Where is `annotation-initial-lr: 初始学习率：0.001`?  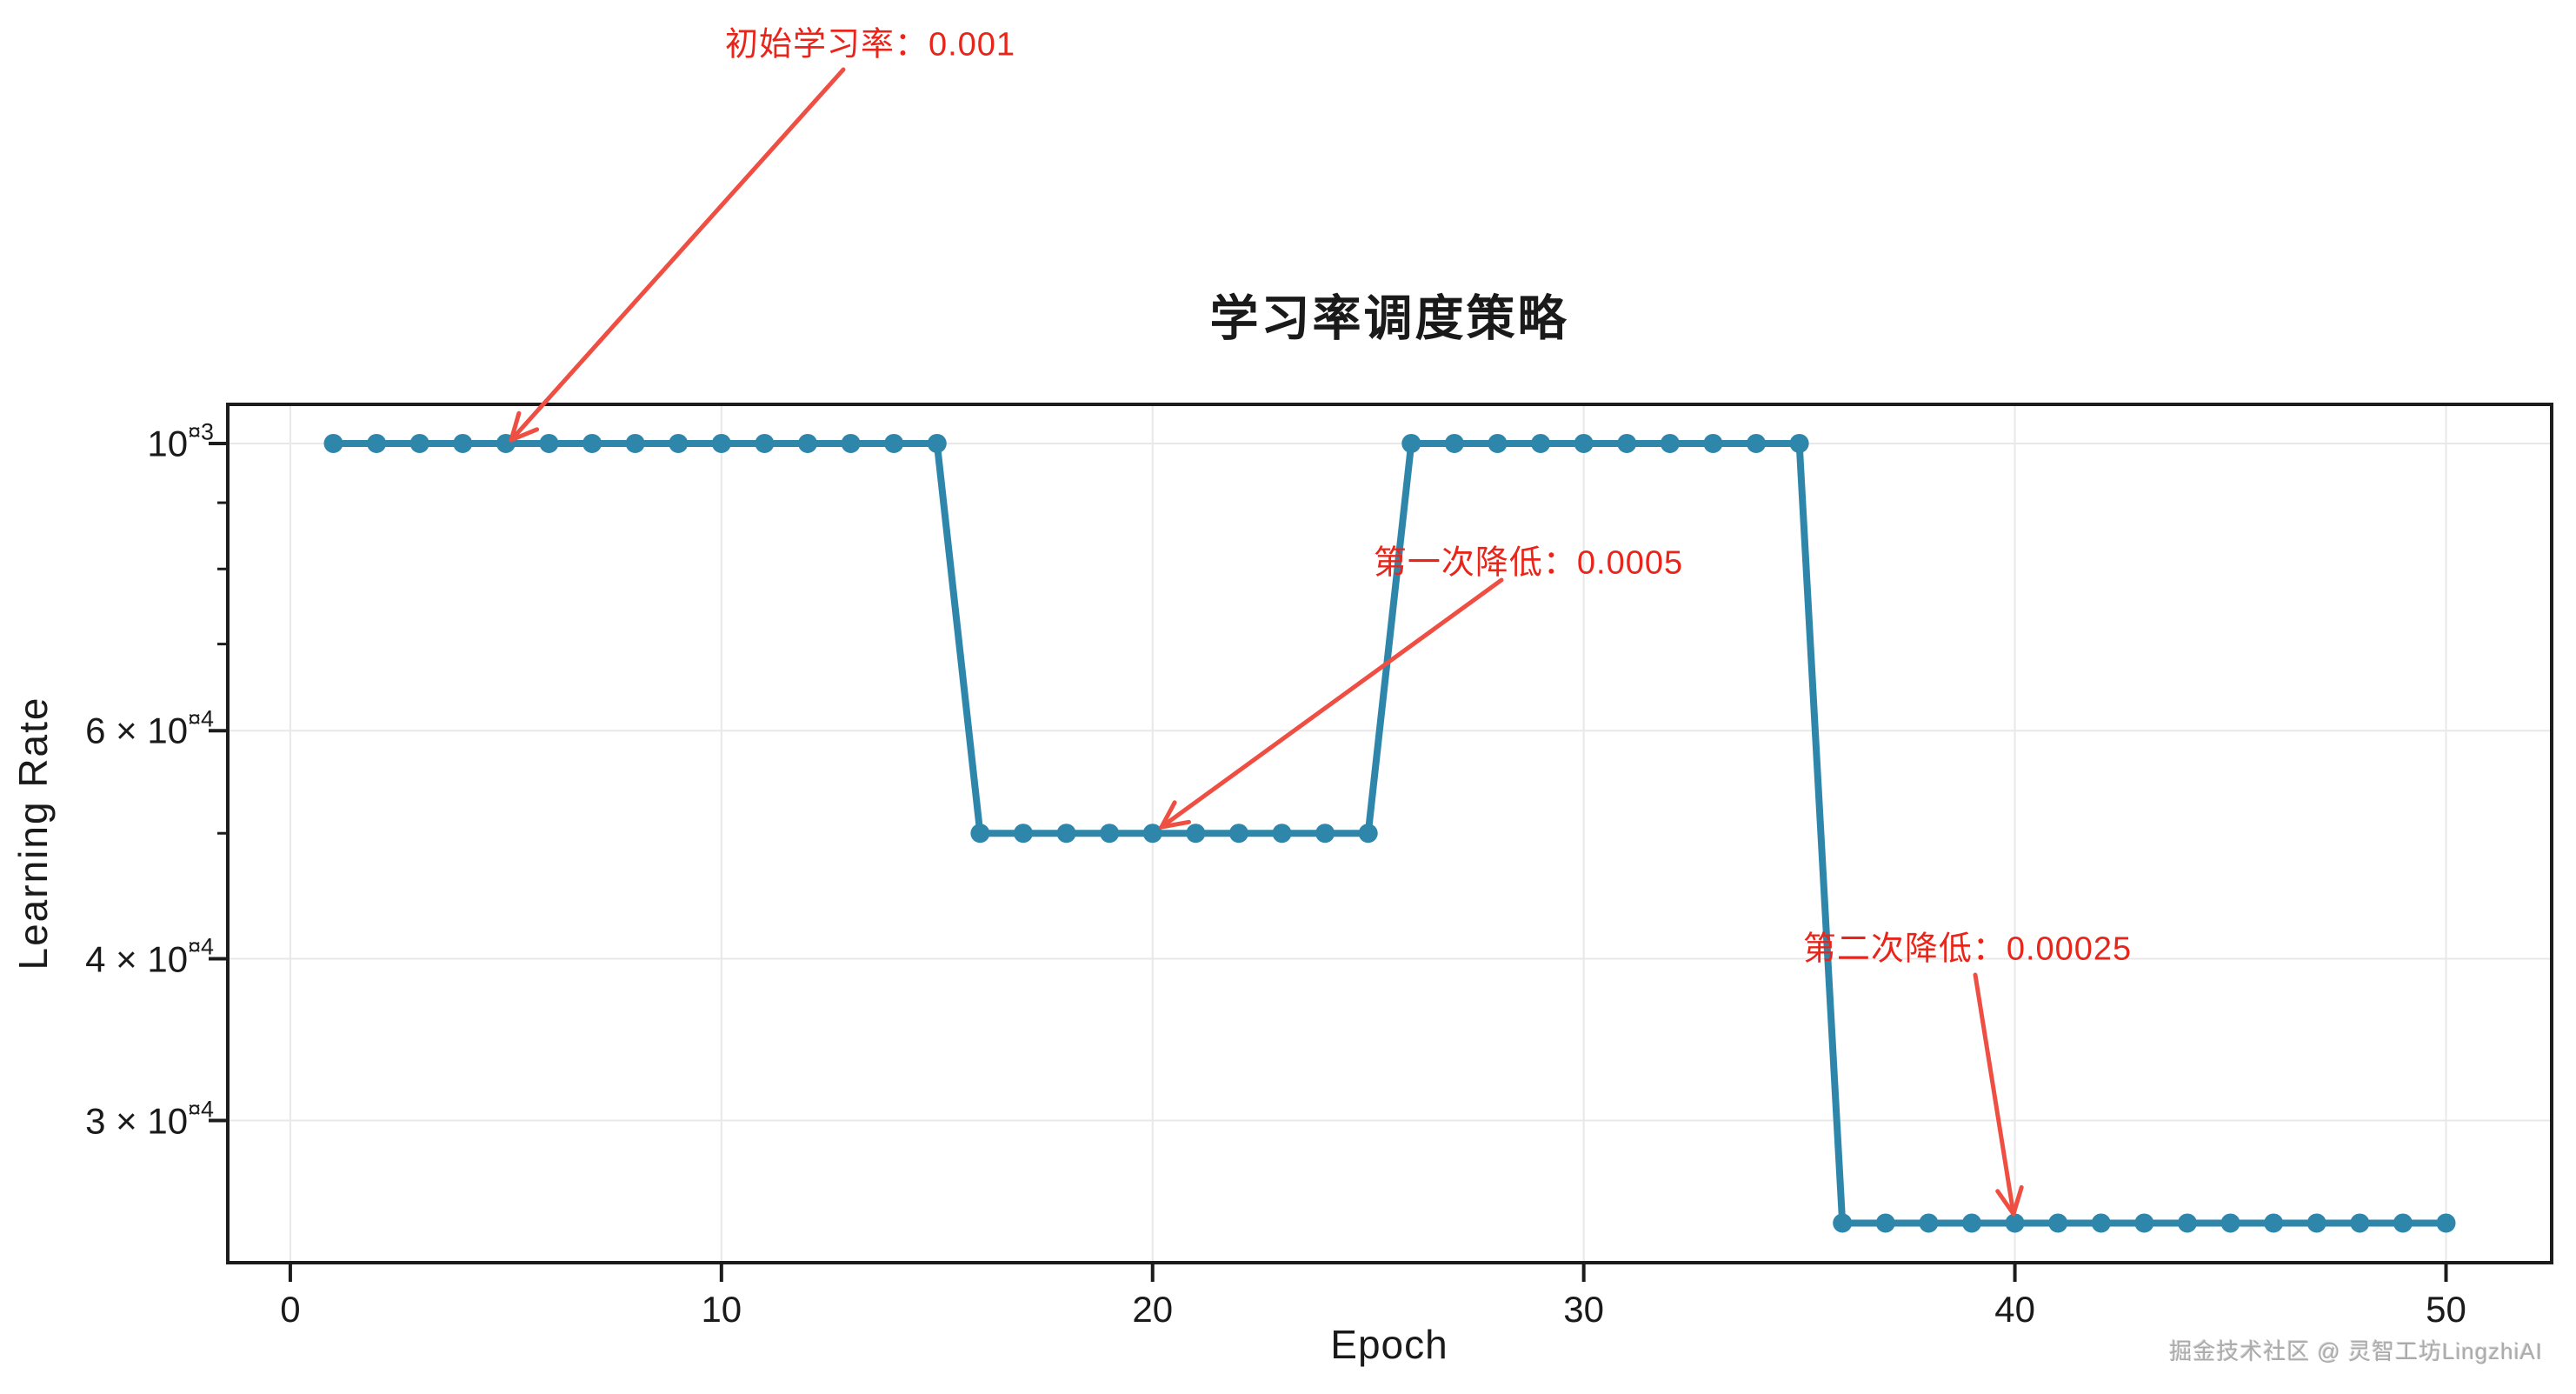 annotation-initial-lr: 初始学习率：0.001 is located at coordinates (870, 44).